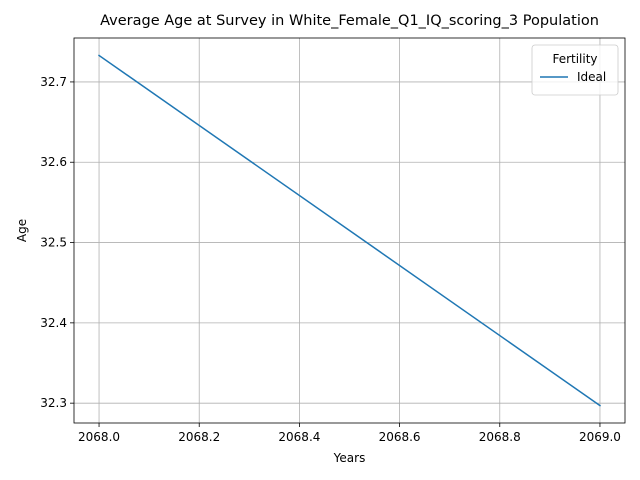 This screenshot has width=640, height=480. What do you see at coordinates (299, 437) in the screenshot?
I see `x-tick-label: 2068.4` at bounding box center [299, 437].